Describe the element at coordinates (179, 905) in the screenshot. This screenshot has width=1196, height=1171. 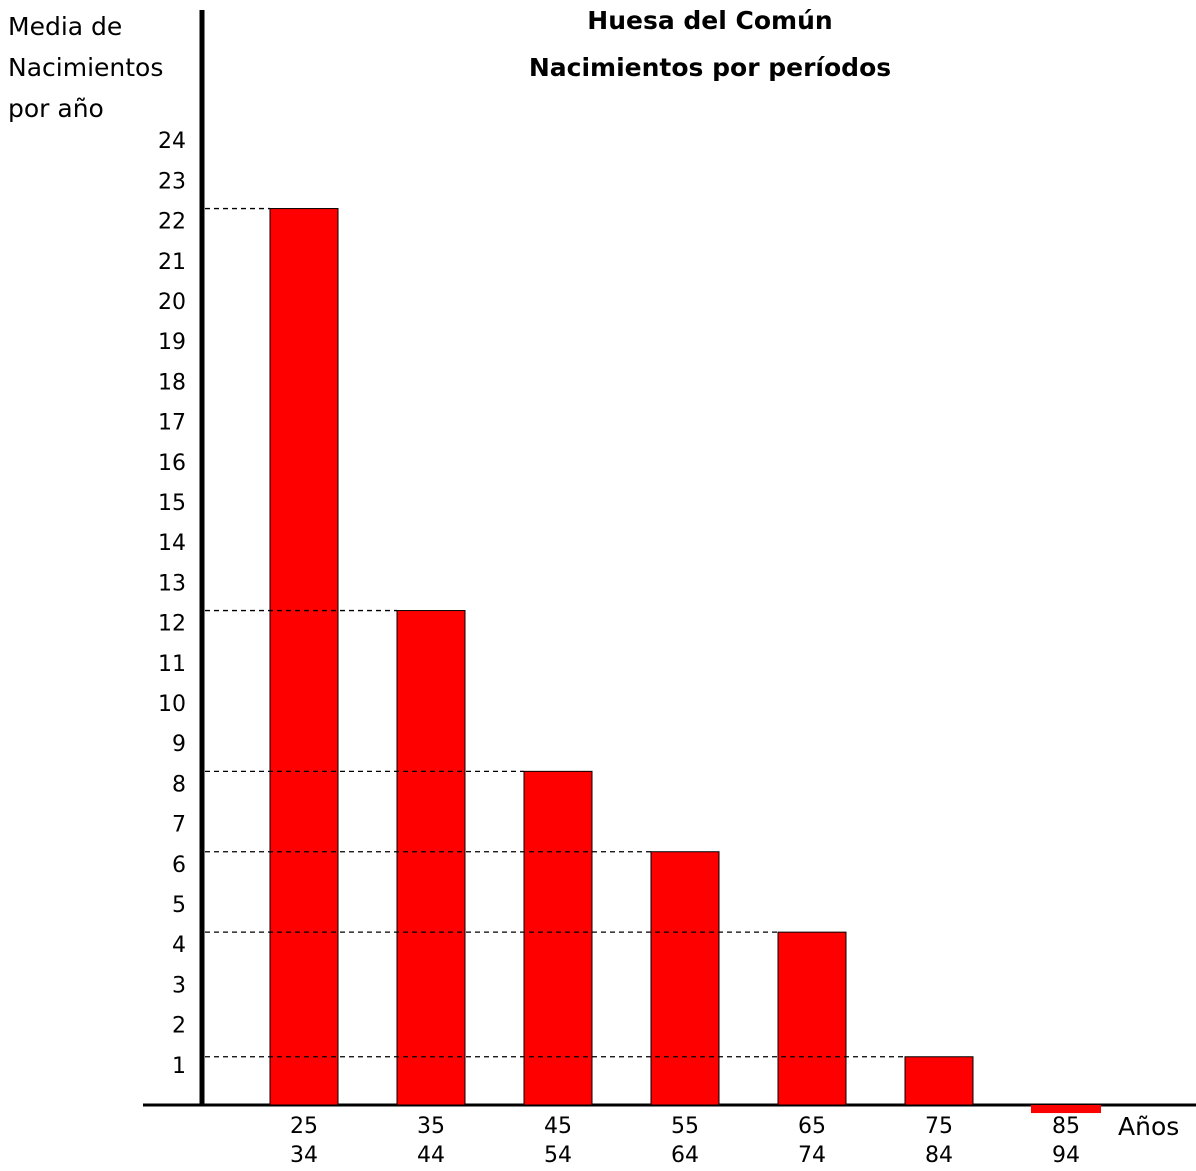
I see `y-tick-label: 5` at that location.